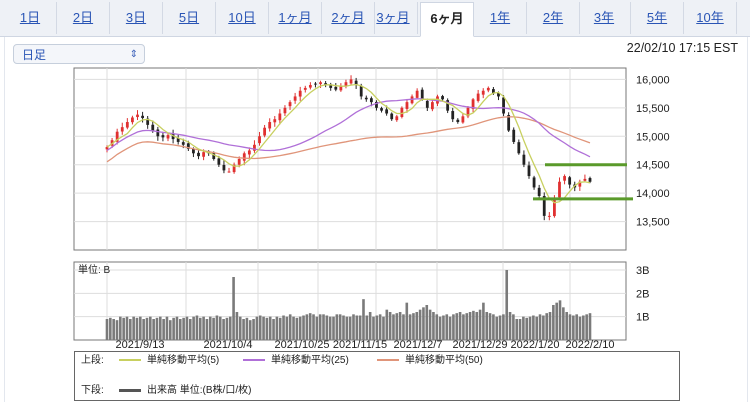 The image size is (750, 402). Describe the element at coordinates (604, 18) in the screenshot. I see `tab-11: 3年` at that location.